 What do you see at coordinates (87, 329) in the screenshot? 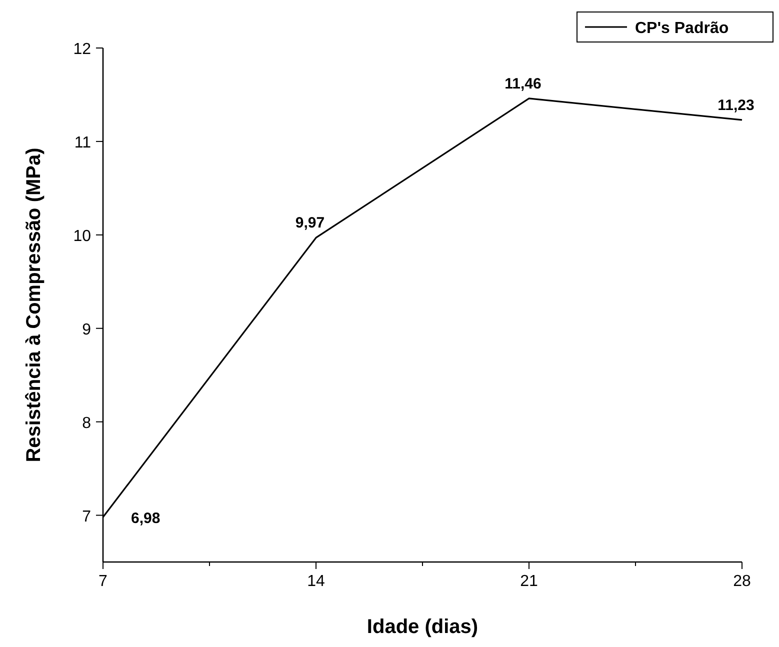
I see `y-tick-label: 9` at bounding box center [87, 329].